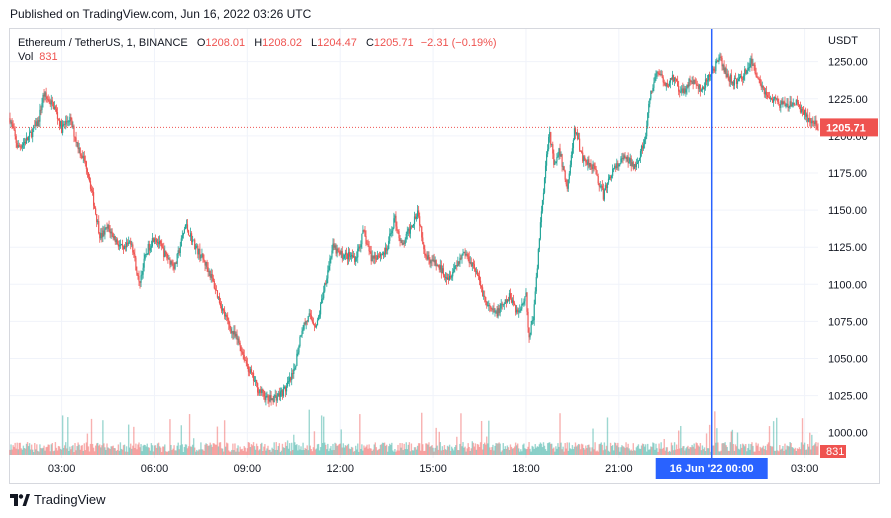  I want to click on footer-brand: TradingView, so click(58, 499).